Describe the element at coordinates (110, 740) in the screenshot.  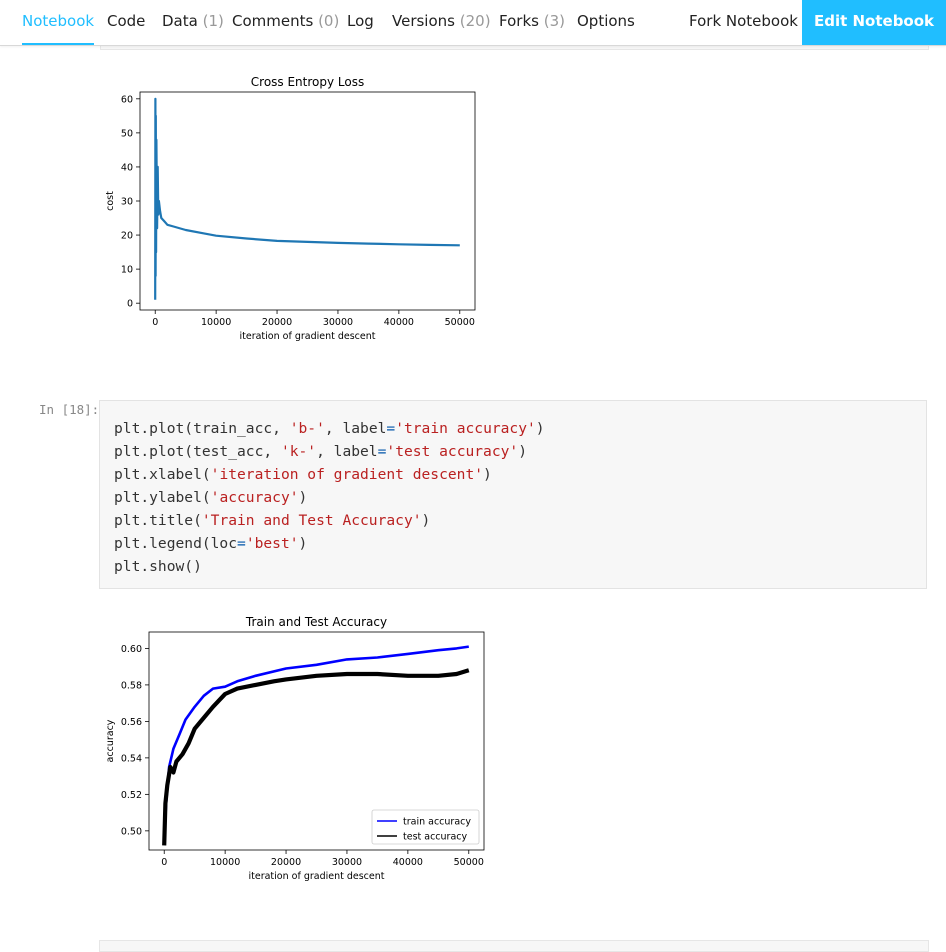
I see `y-axis-label: accuracy` at that location.